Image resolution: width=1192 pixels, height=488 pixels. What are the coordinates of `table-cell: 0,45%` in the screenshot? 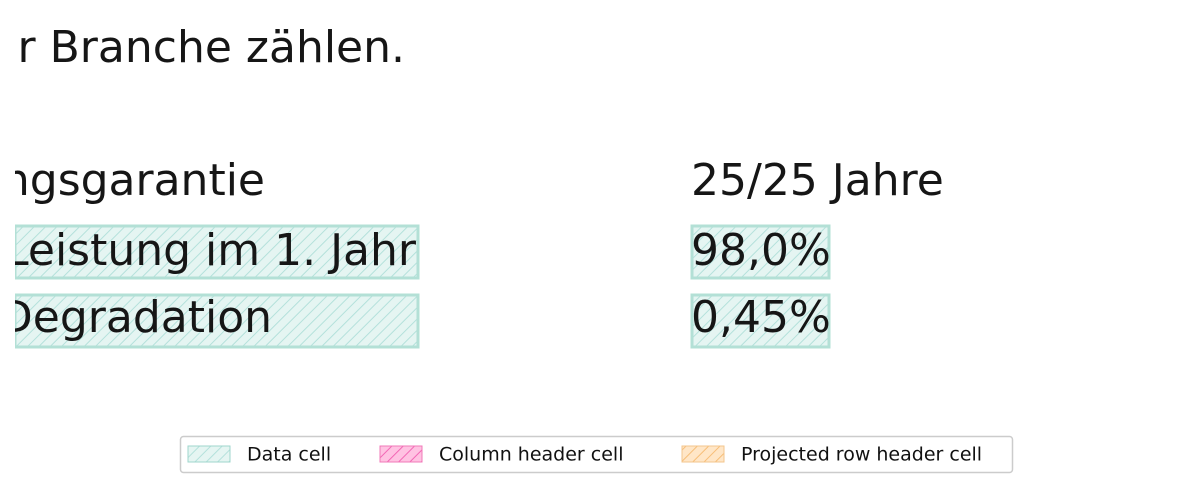 It's located at (761, 317).